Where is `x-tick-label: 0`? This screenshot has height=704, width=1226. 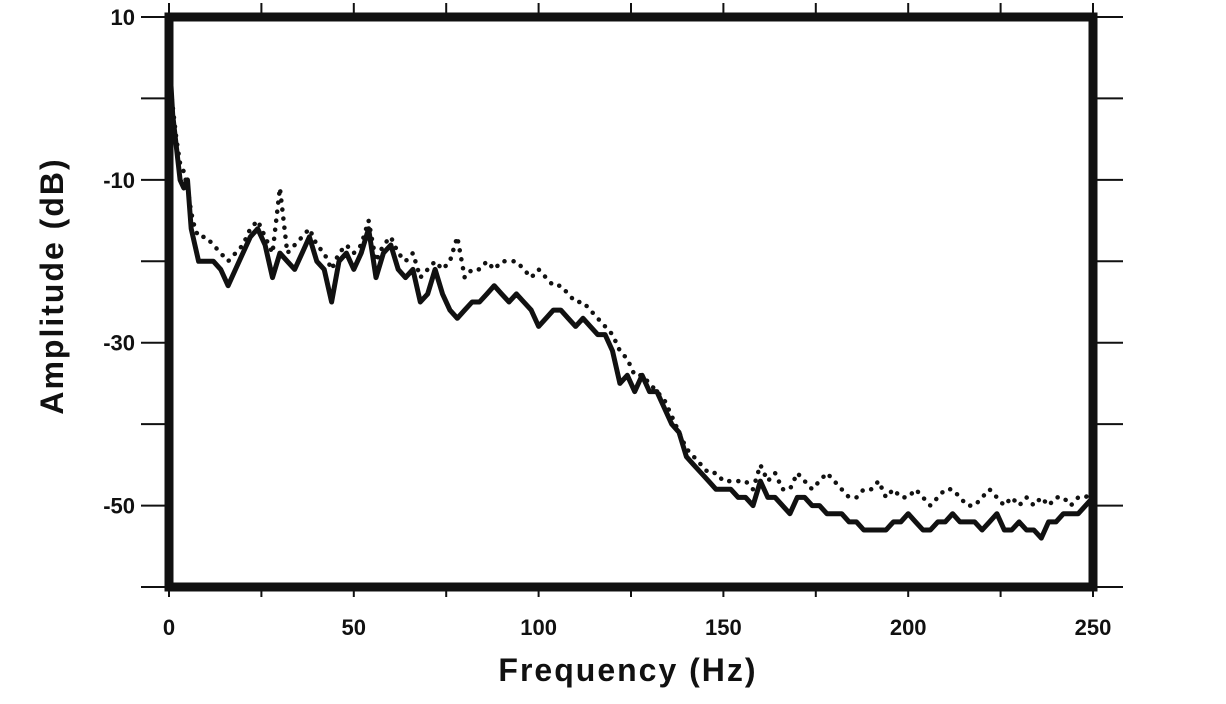 x-tick-label: 0 is located at coordinates (169, 627).